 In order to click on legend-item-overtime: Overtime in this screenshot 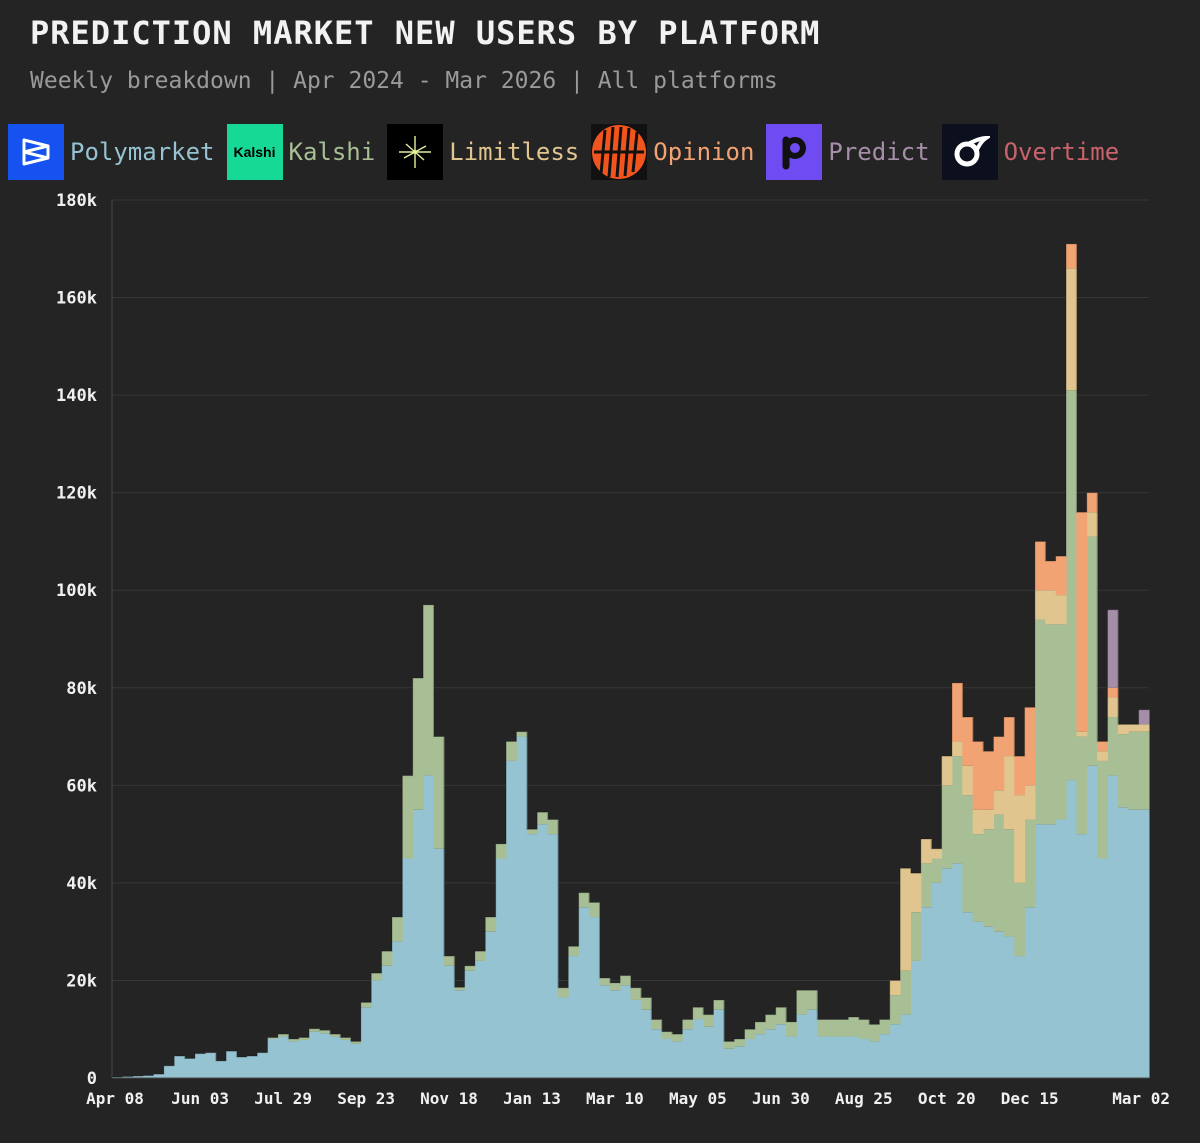, I will do `click(1030, 152)`.